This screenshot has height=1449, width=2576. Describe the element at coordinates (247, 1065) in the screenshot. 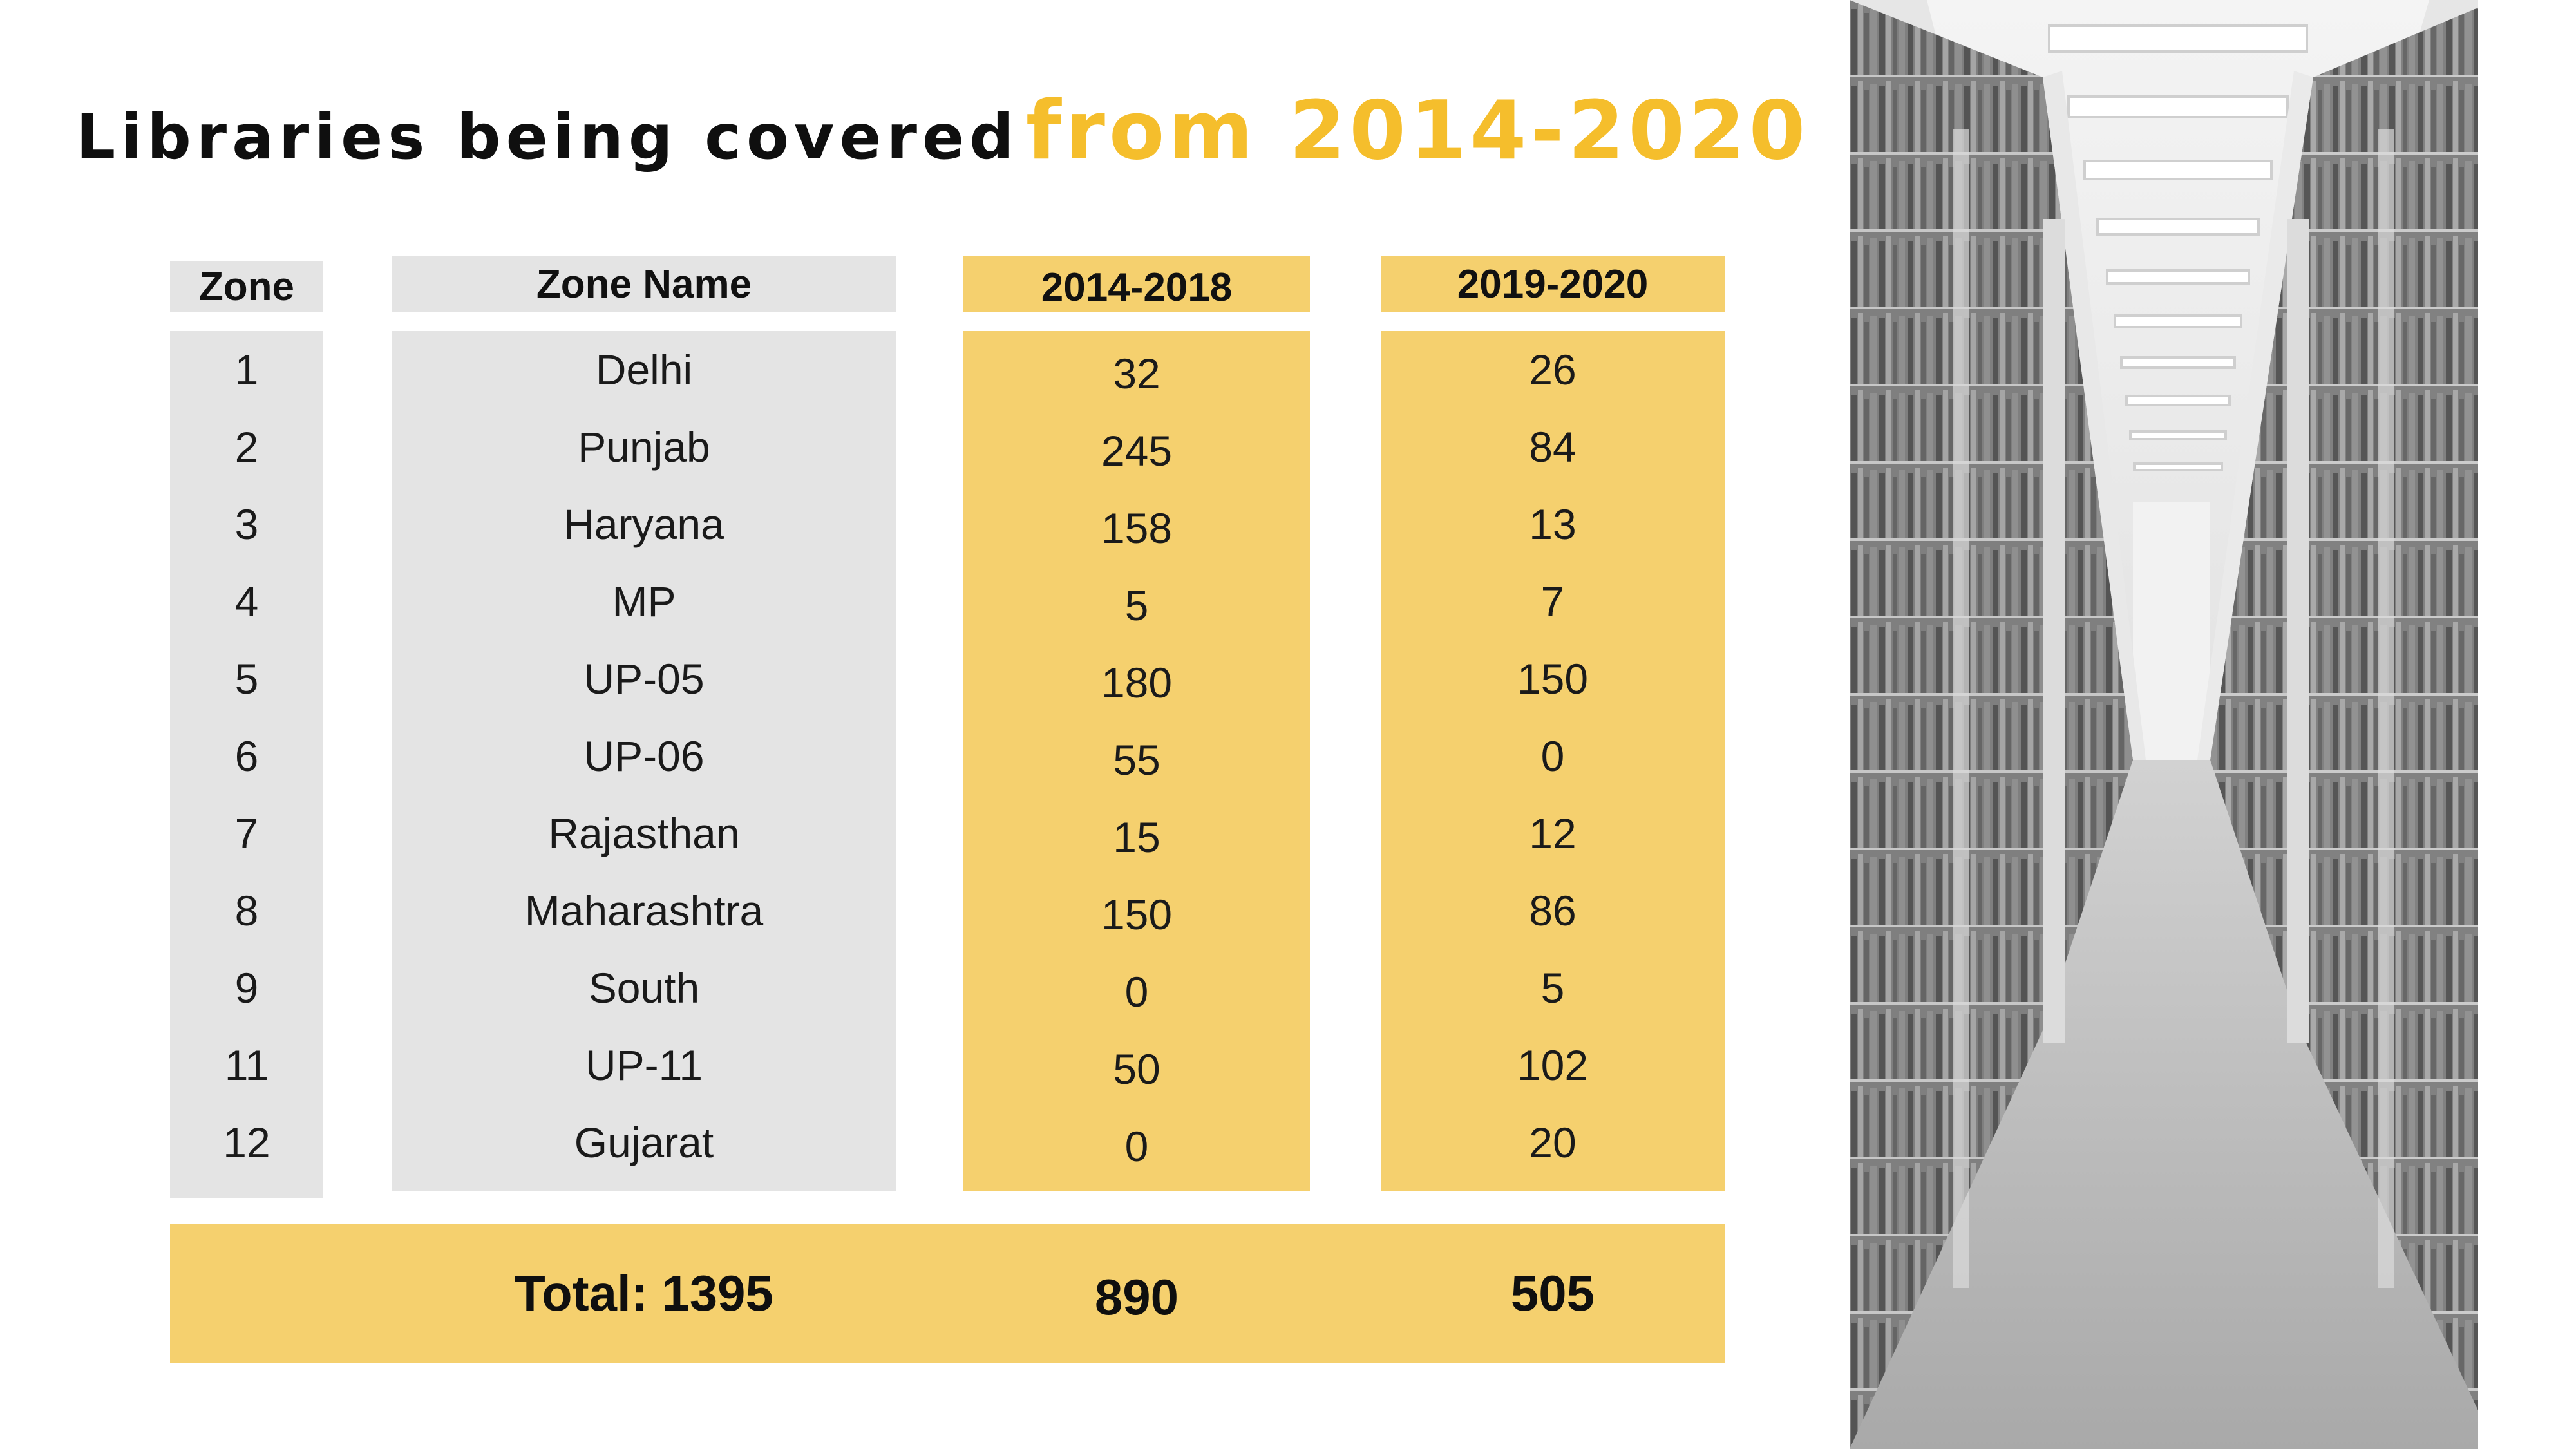

I see `zone-cell: 11` at that location.